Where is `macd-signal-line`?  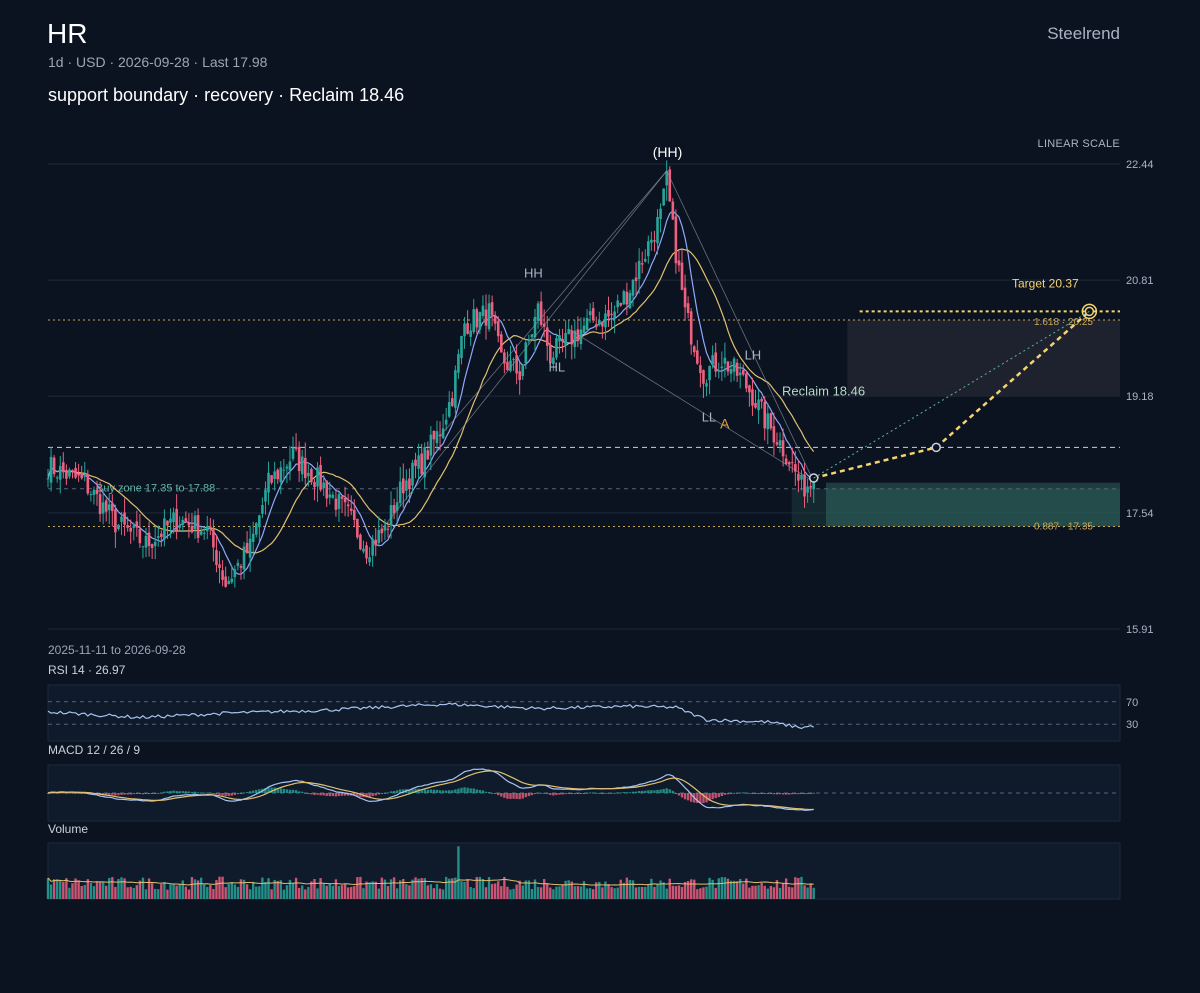
macd-signal-line is located at coordinates (430, 790).